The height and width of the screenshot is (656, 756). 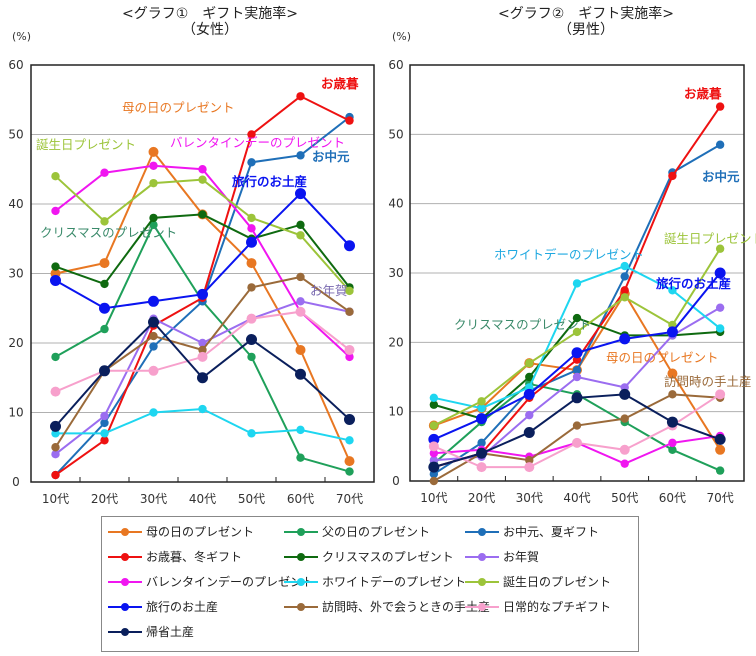 What do you see at coordinates (586, 30) in the screenshot?
I see `male-chart-subtitle: （男性）` at bounding box center [586, 30].